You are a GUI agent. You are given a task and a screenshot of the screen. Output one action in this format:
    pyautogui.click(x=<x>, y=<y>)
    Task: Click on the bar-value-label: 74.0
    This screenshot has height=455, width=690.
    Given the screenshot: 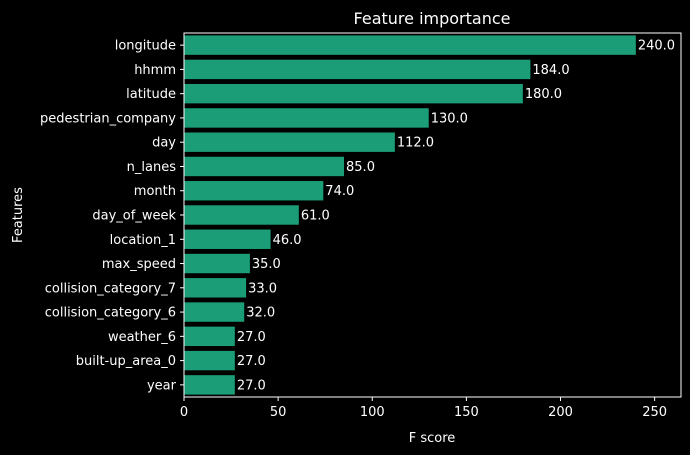 What is the action you would take?
    pyautogui.click(x=339, y=191)
    